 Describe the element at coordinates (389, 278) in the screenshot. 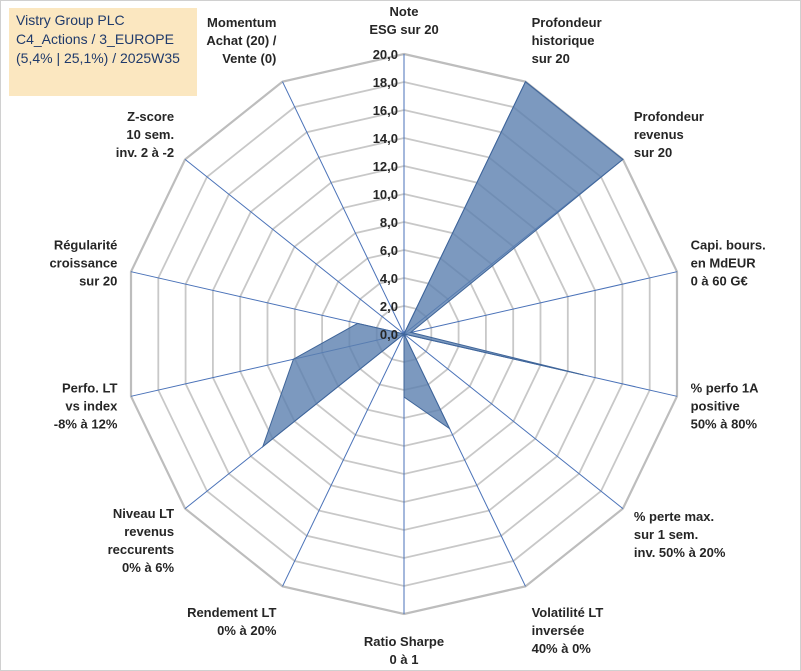

I see `tick-label: 4,0` at that location.